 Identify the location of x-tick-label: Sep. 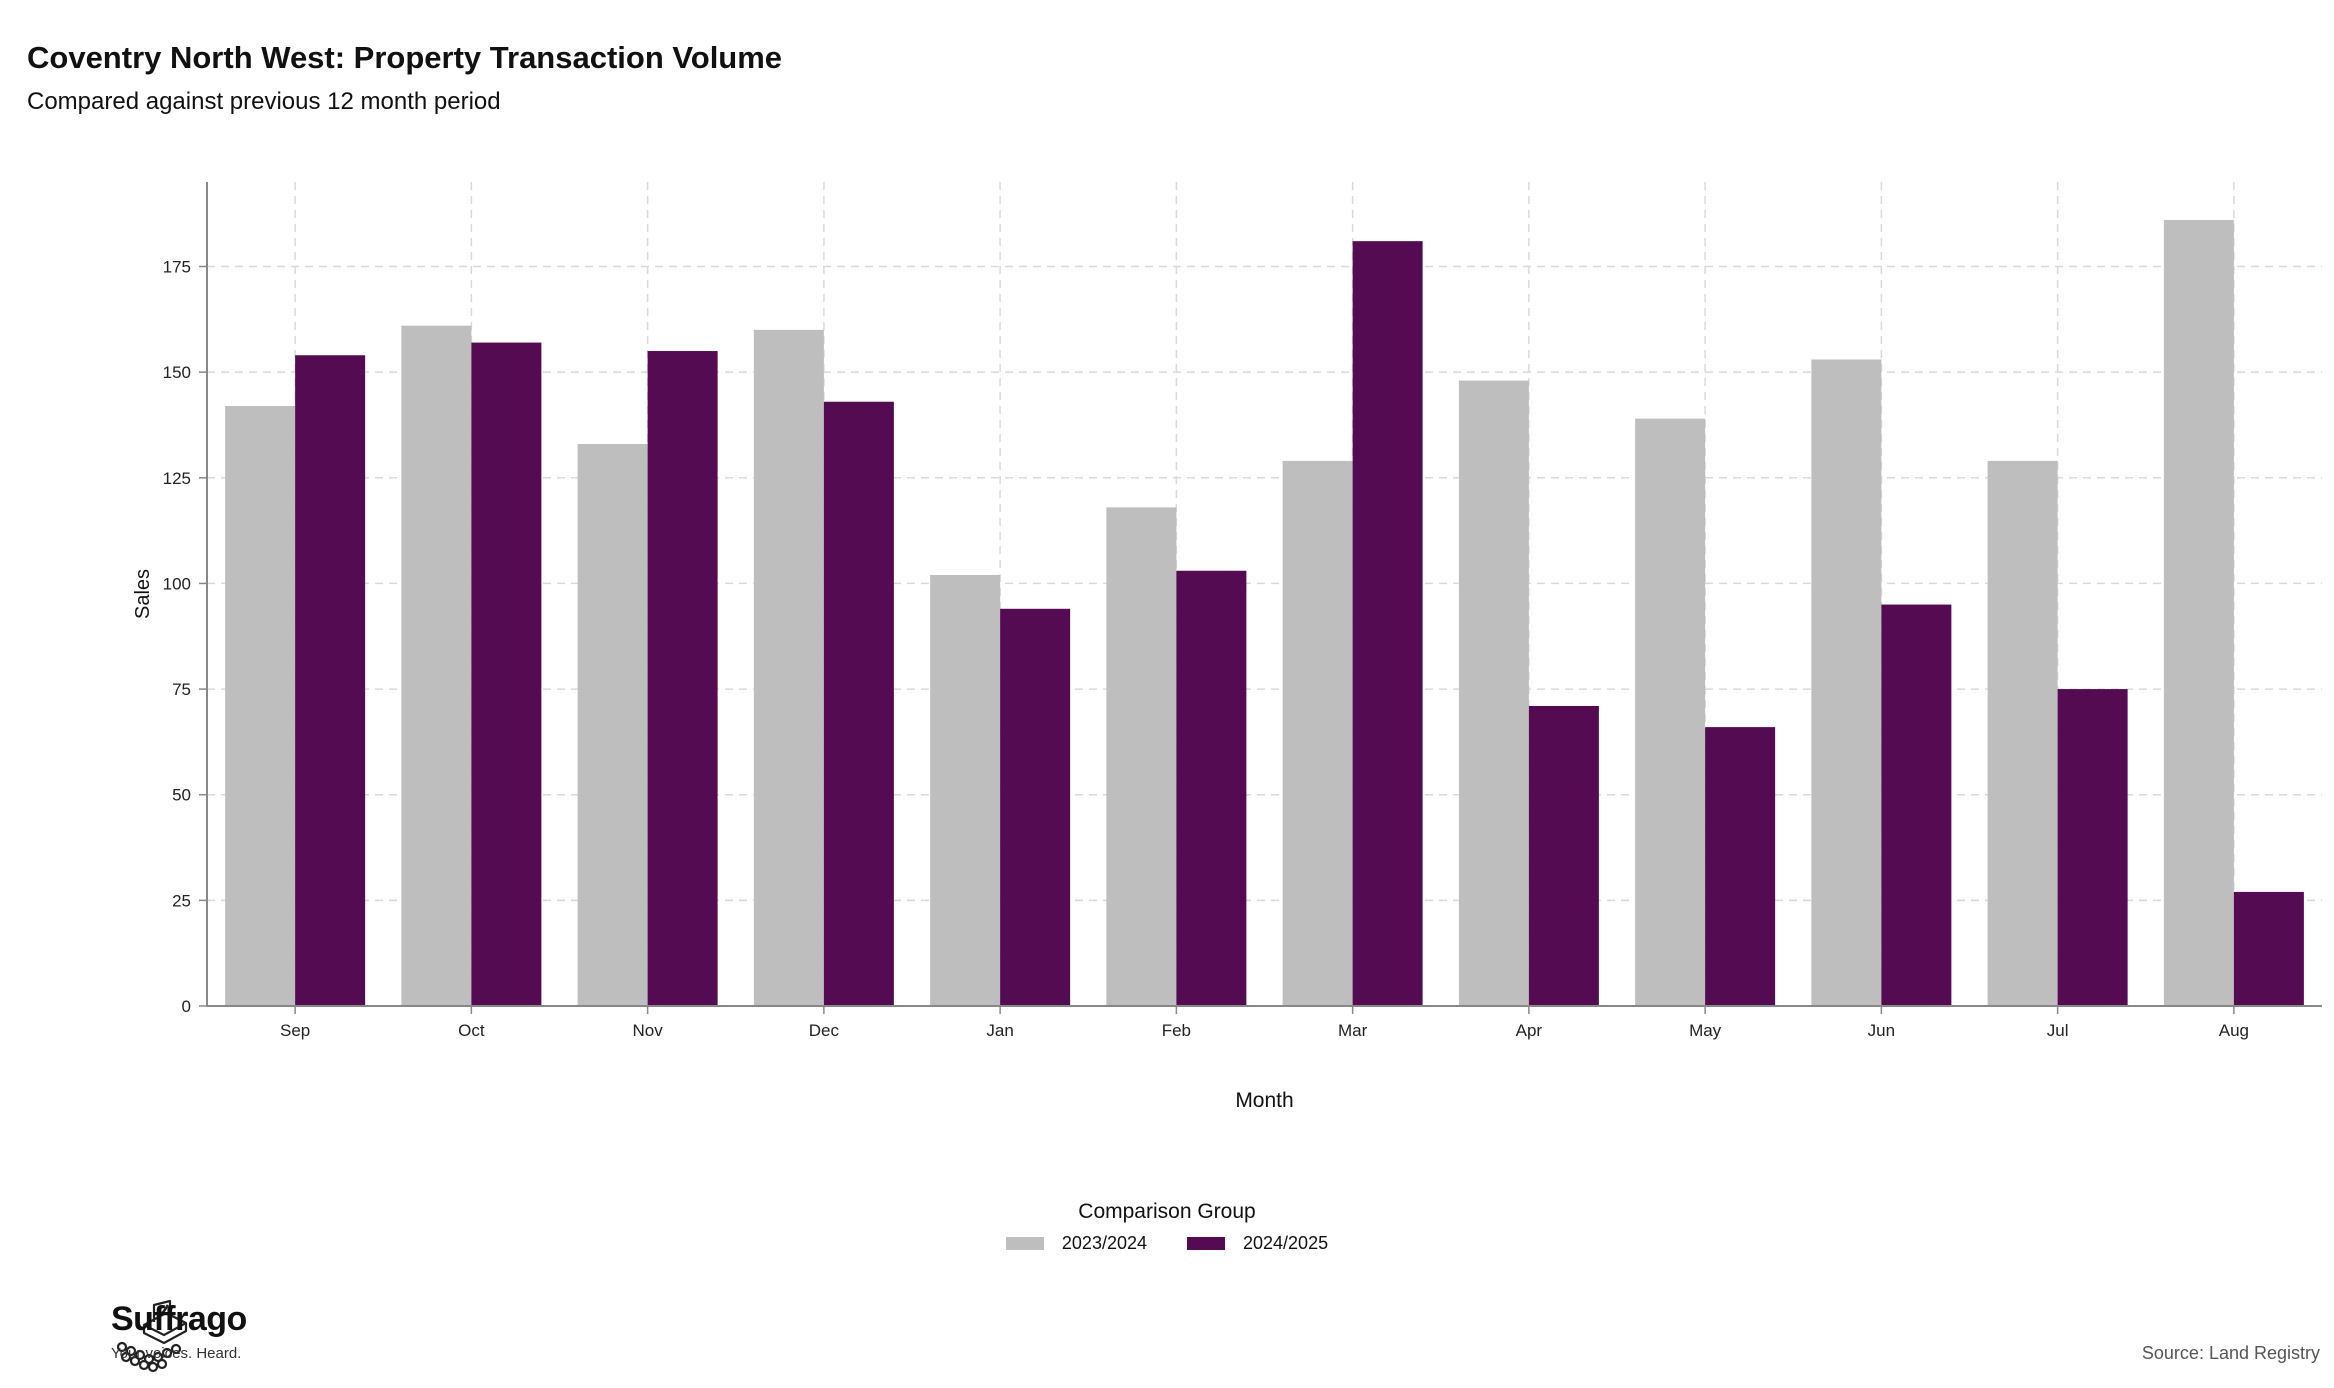
(295, 1030).